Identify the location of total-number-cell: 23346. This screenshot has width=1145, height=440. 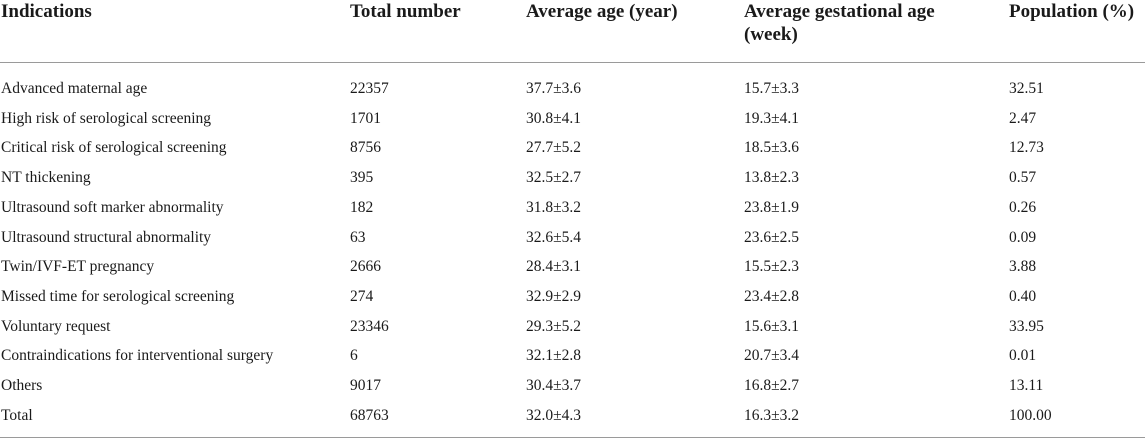
(369, 326).